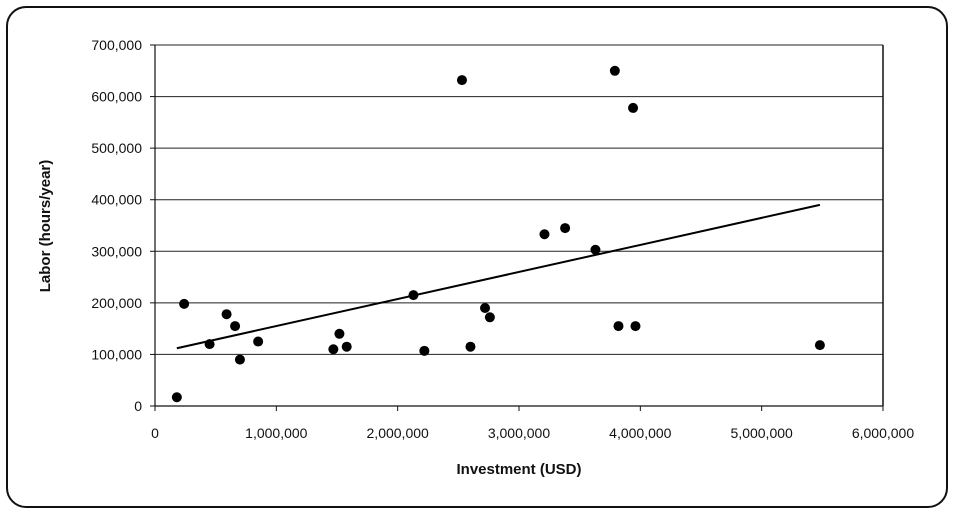  I want to click on x-tick-label: 3,000,000, so click(519, 433).